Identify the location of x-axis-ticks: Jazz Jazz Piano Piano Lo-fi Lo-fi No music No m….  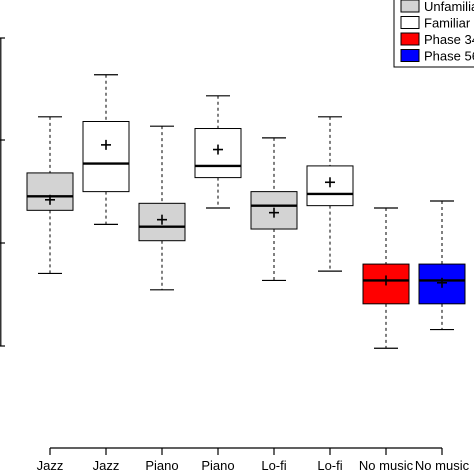
(253, 460).